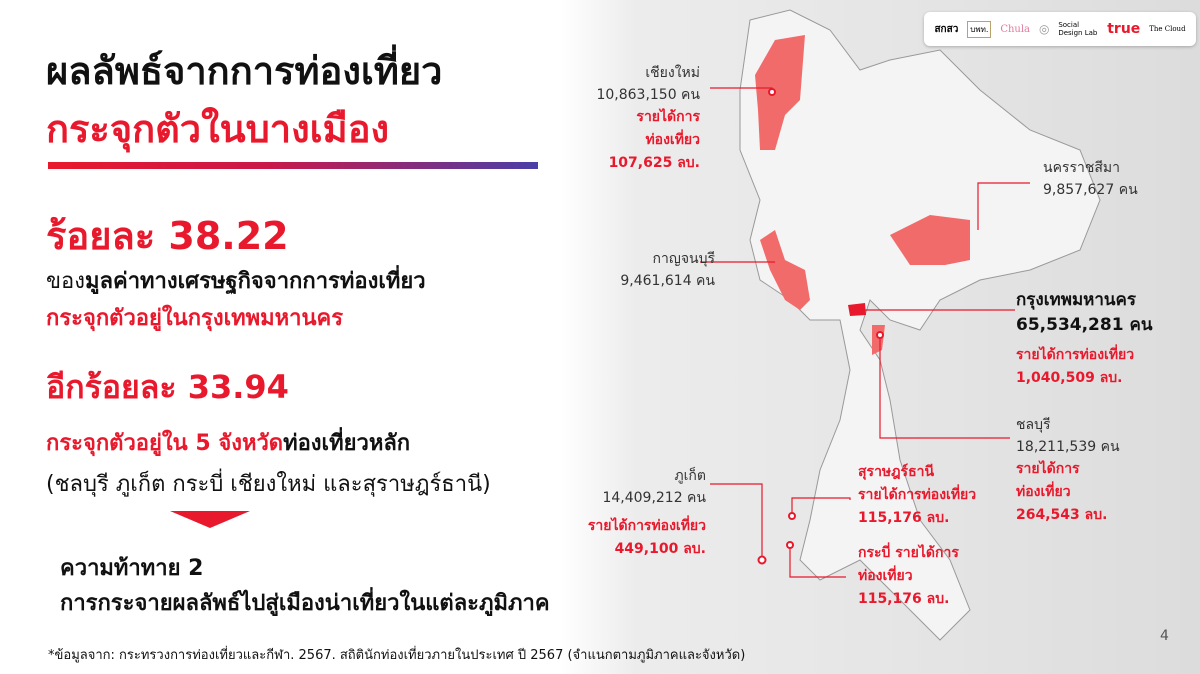 Image resolution: width=1200 pixels, height=674 pixels. Describe the element at coordinates (857, 309) in the screenshot. I see `province-bangkok` at that location.